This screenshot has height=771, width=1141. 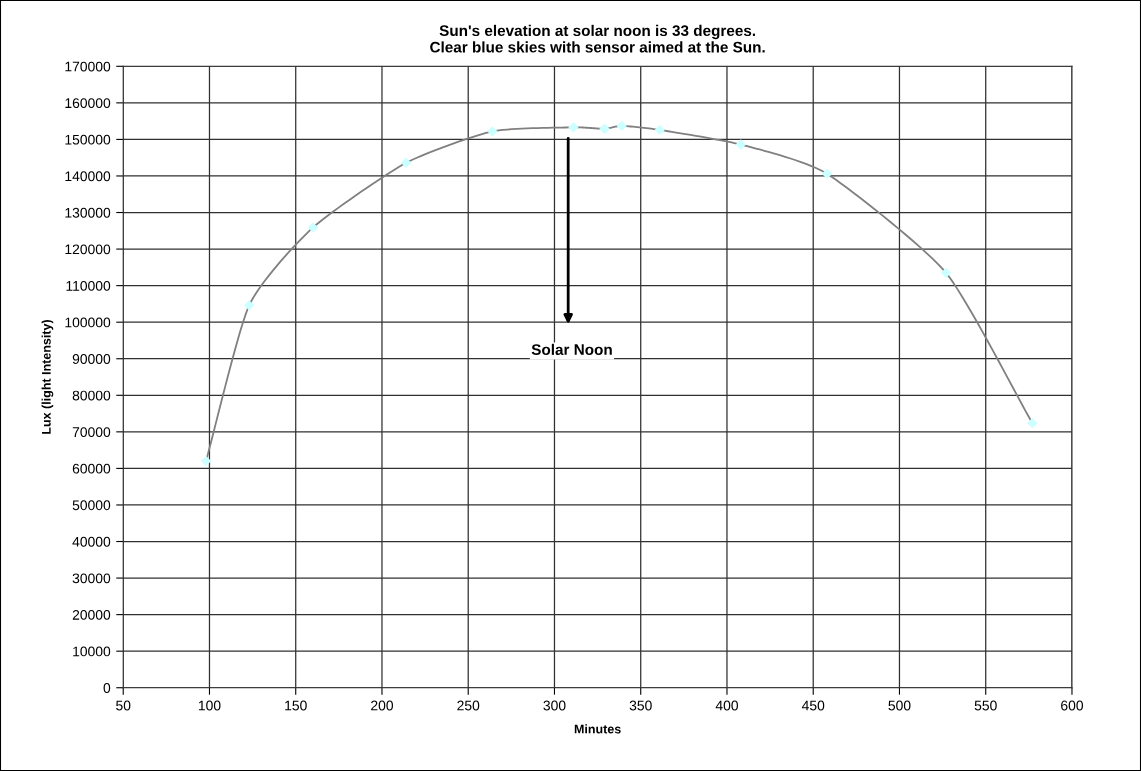 What do you see at coordinates (91, 468) in the screenshot?
I see `y-tick-label: 60000` at bounding box center [91, 468].